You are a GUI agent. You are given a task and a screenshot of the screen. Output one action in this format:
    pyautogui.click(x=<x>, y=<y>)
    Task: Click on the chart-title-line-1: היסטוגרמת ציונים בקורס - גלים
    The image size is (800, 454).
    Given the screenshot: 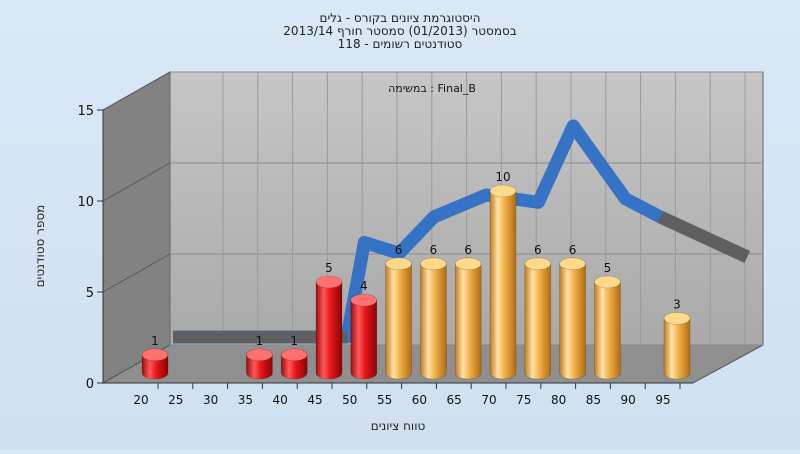 What is the action you would take?
    pyautogui.click(x=400, y=18)
    